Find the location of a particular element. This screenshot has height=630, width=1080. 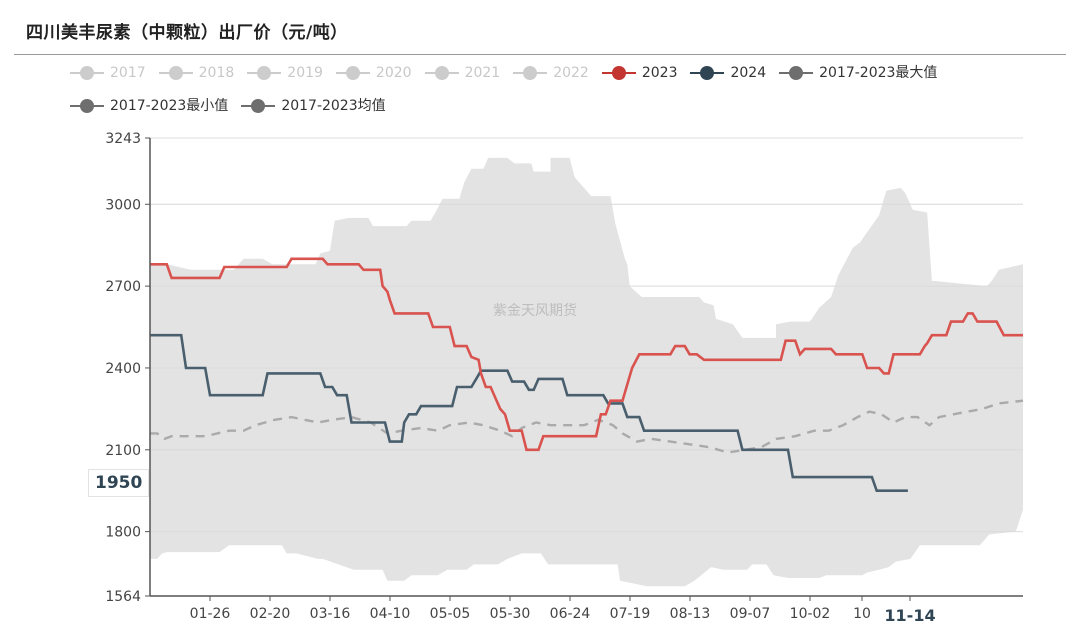

chart-title: 四川美丰尿素（中颗粒）出厂价（元/吨） is located at coordinates (187, 33).